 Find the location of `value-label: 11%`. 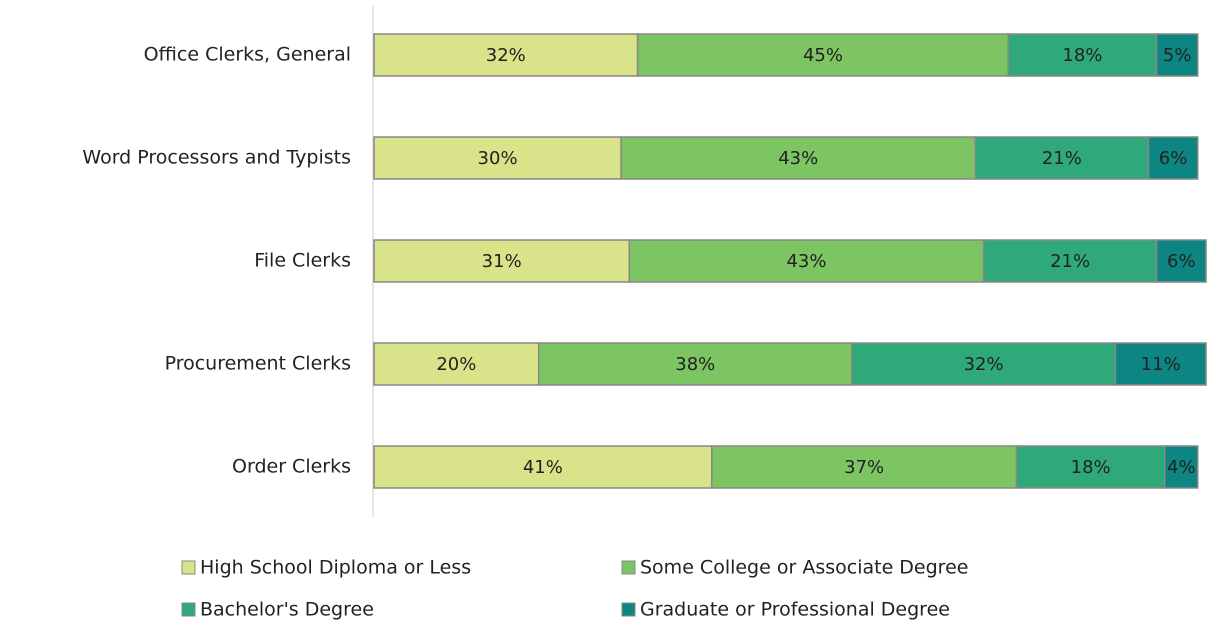

value-label: 11% is located at coordinates (1161, 364).